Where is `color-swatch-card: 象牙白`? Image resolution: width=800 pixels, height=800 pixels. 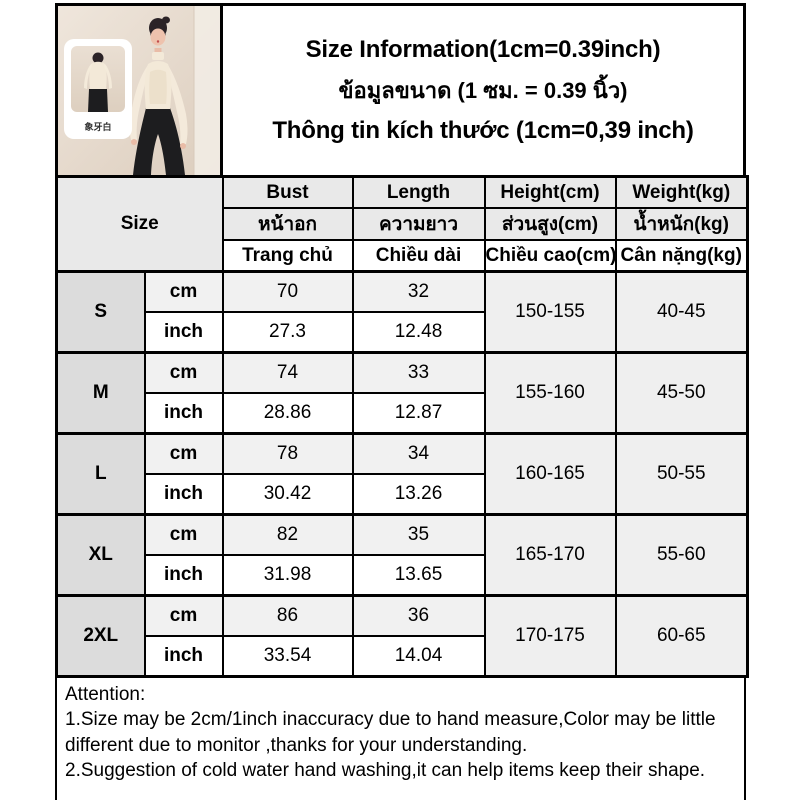 color-swatch-card: 象牙白 is located at coordinates (98, 89).